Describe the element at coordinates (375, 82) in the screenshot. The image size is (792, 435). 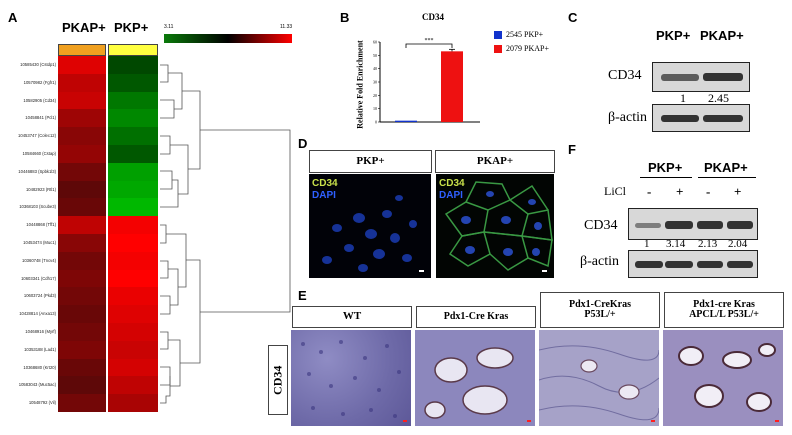
I see `y-tick-label: 30` at that location.